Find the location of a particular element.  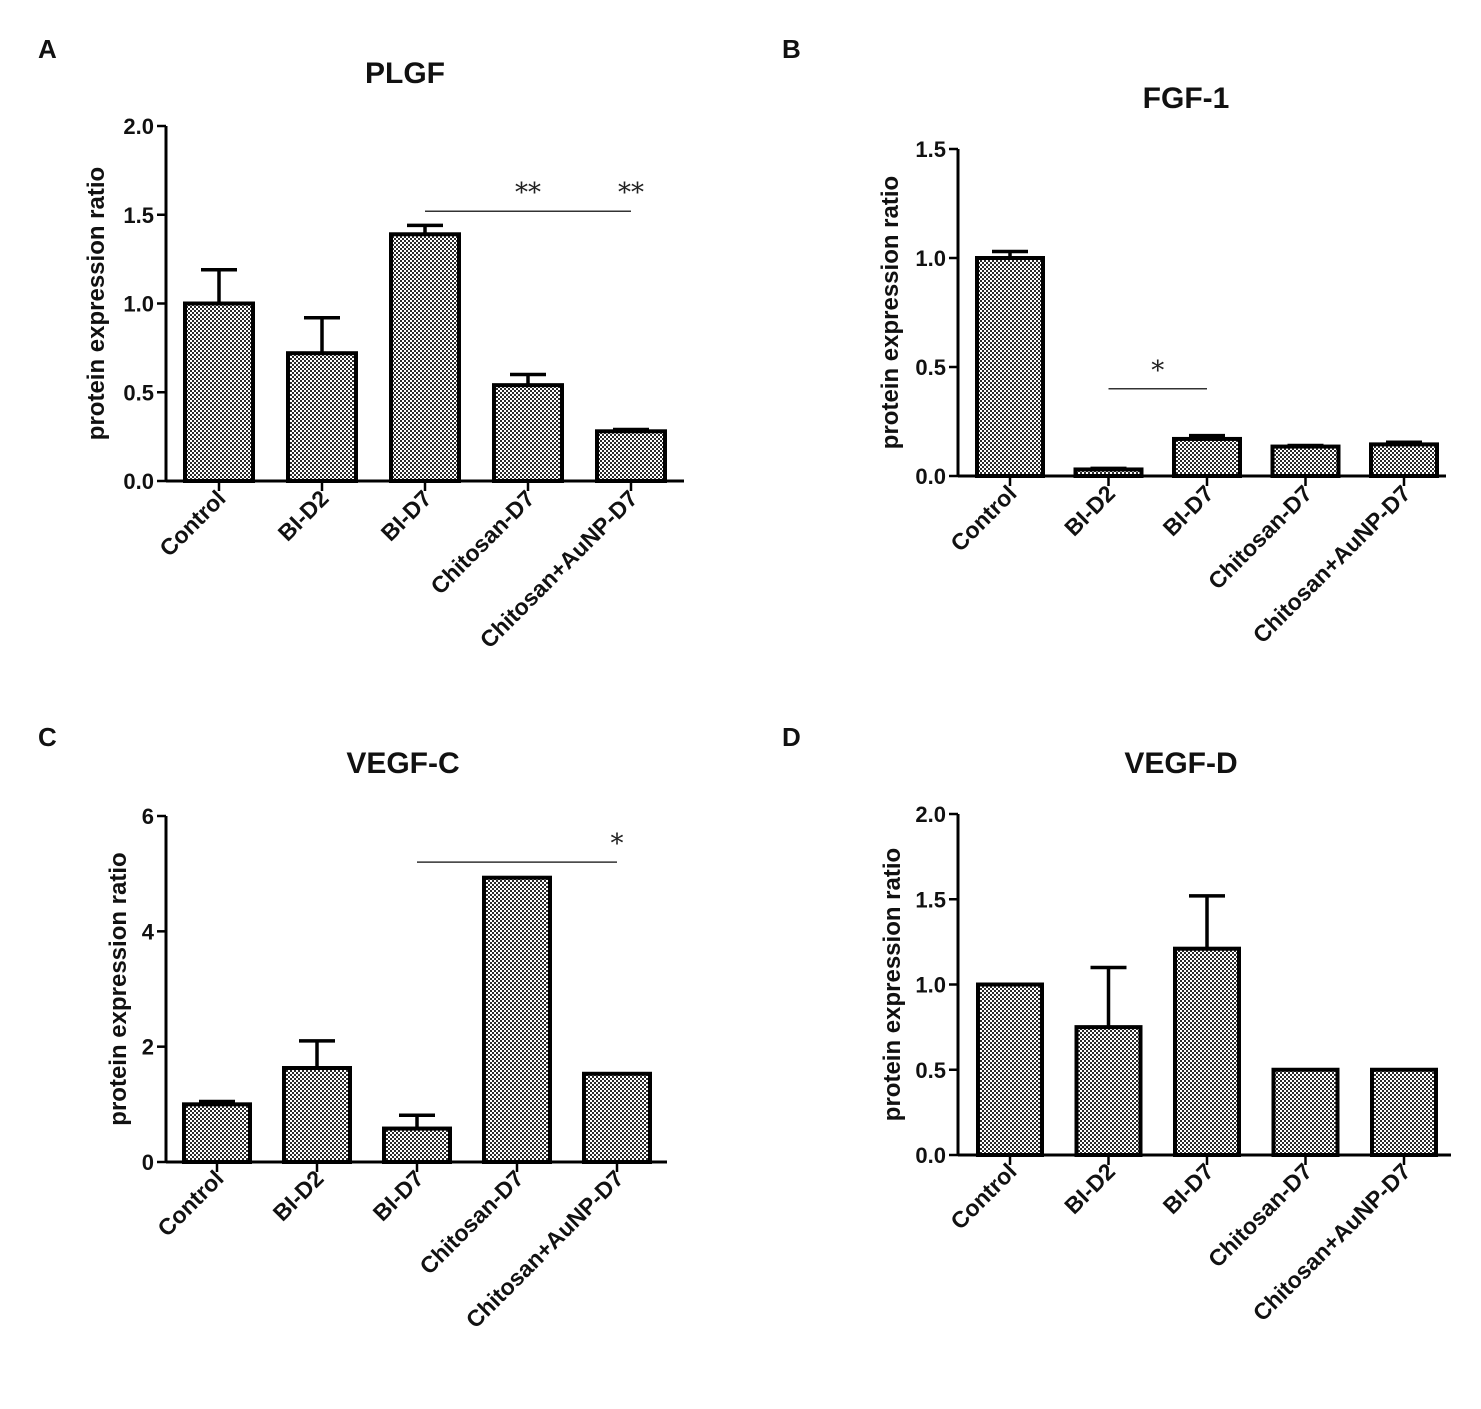

y-tick-label-b: 1.0 is located at coordinates (930, 258).